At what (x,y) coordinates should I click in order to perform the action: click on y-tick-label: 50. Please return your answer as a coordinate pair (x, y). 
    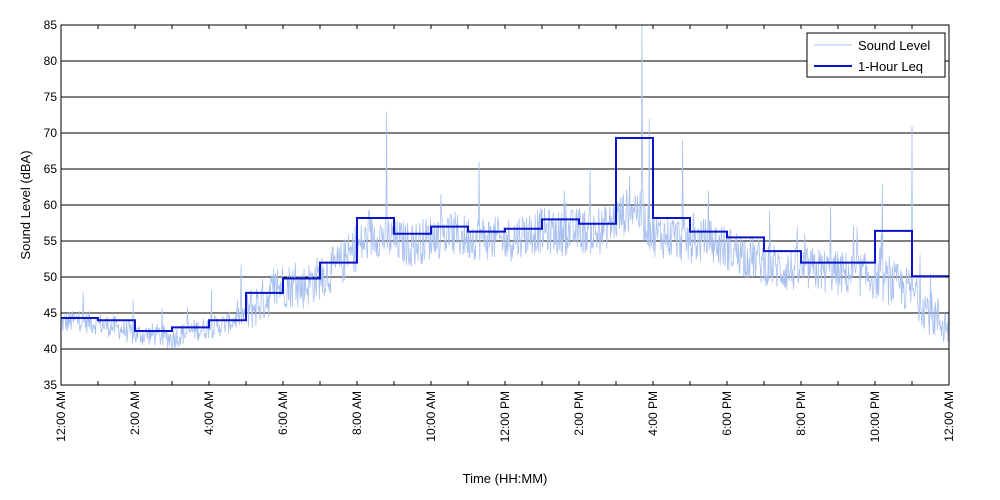
    Looking at the image, I should click on (51, 277).